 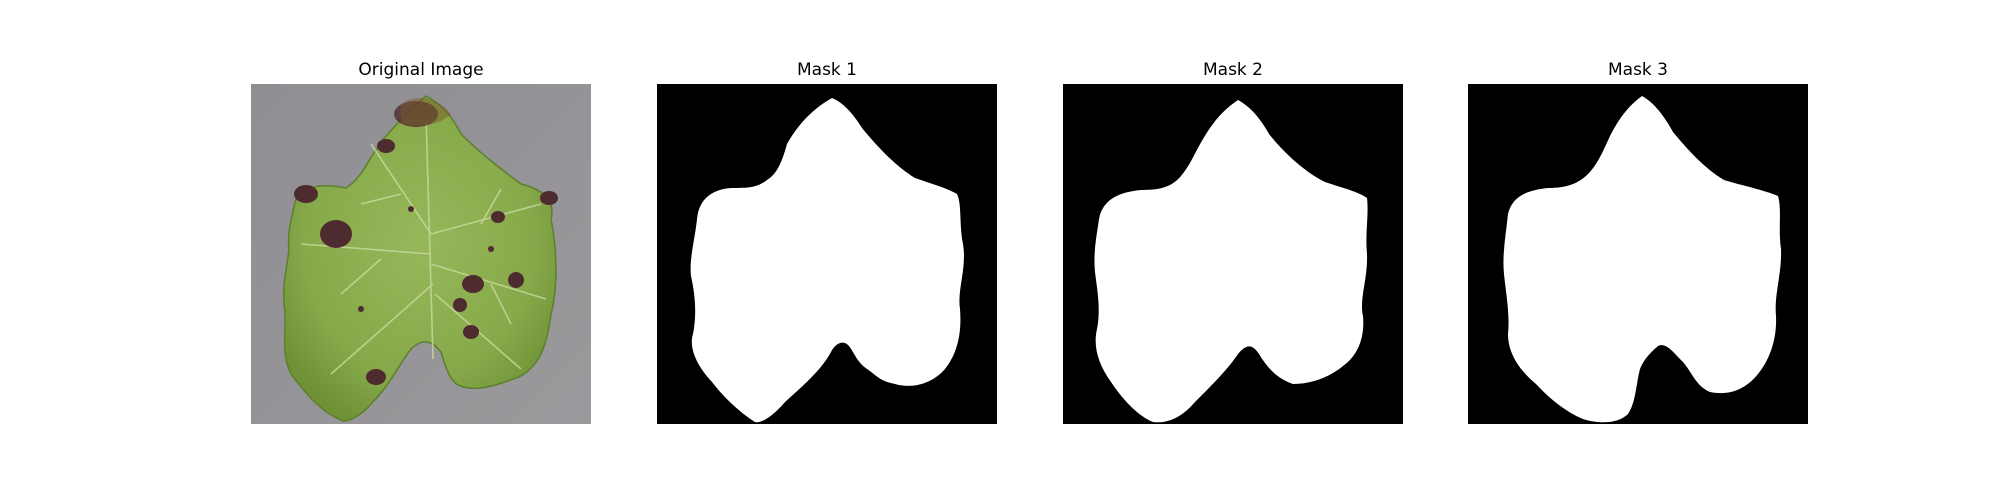 I want to click on panel-mask-2: Mask 2, so click(x=1233, y=240).